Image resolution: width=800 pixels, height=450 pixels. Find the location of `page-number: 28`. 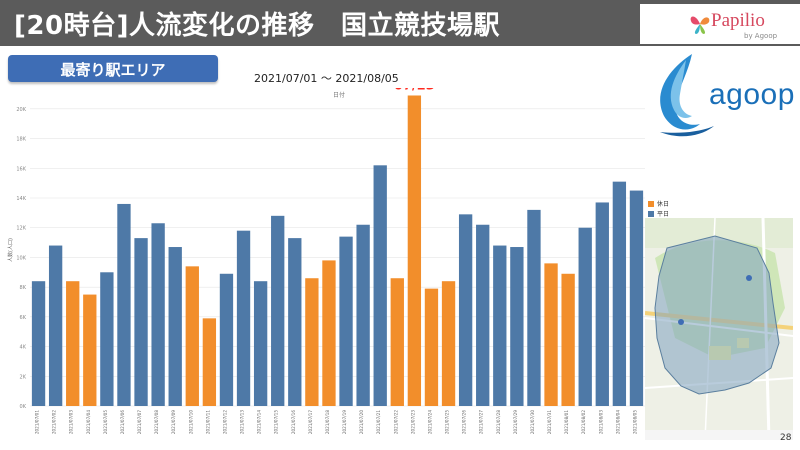

page-number: 28 is located at coordinates (786, 438).